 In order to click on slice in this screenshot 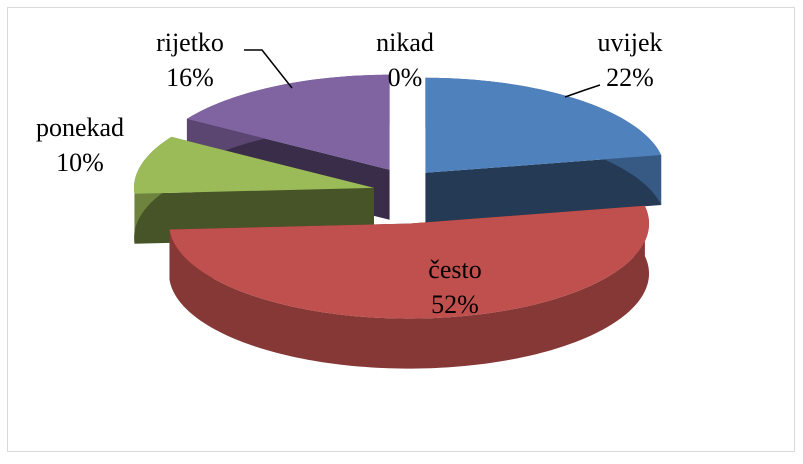, I will do `click(543, 150)`.